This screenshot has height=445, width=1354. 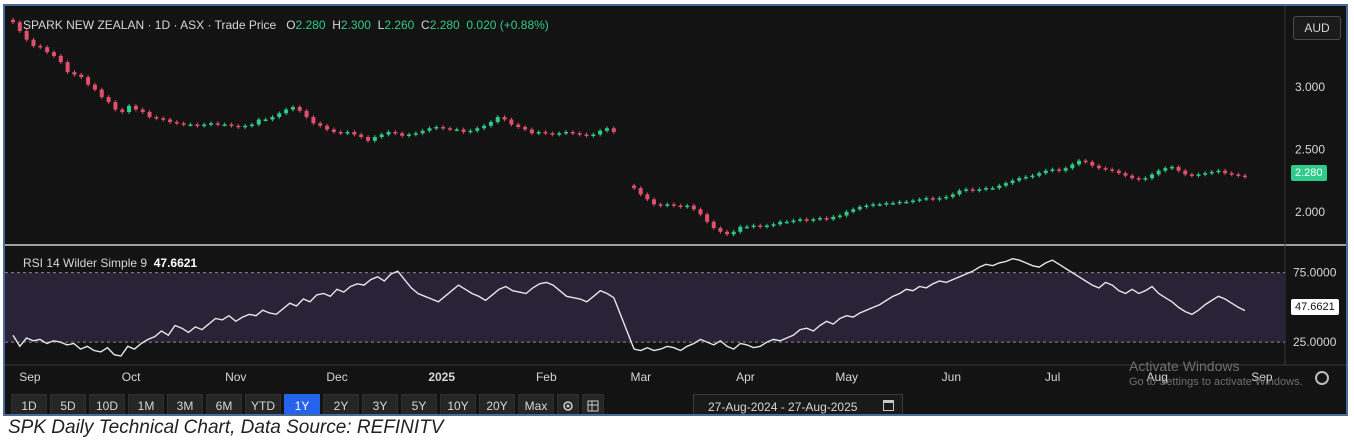 I want to click on range-button-3y: 3Y, so click(x=380, y=404).